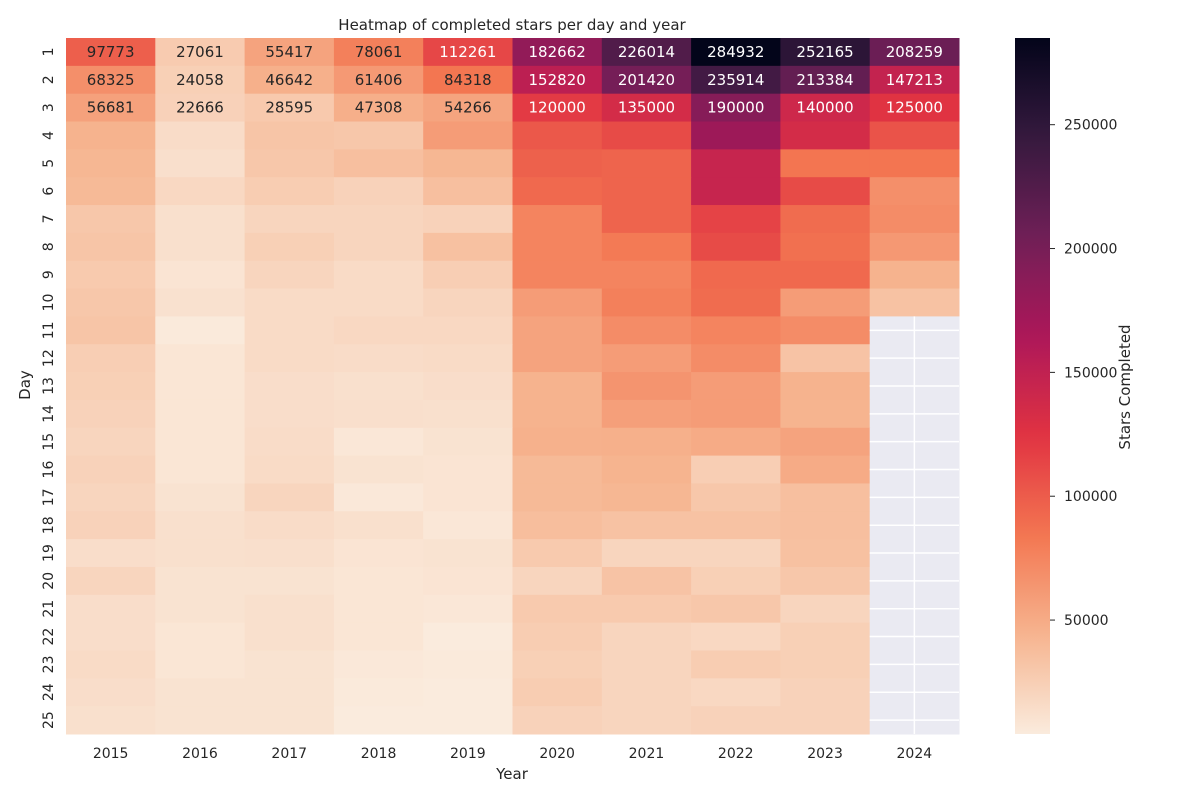  I want to click on y-tick-label: 20, so click(49, 581).